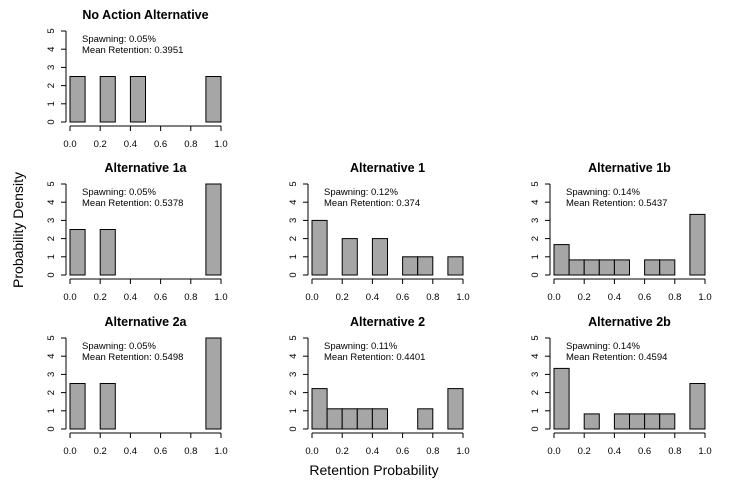  Describe the element at coordinates (387, 168) in the screenshot. I see `panel-title: Alternative 1` at that location.